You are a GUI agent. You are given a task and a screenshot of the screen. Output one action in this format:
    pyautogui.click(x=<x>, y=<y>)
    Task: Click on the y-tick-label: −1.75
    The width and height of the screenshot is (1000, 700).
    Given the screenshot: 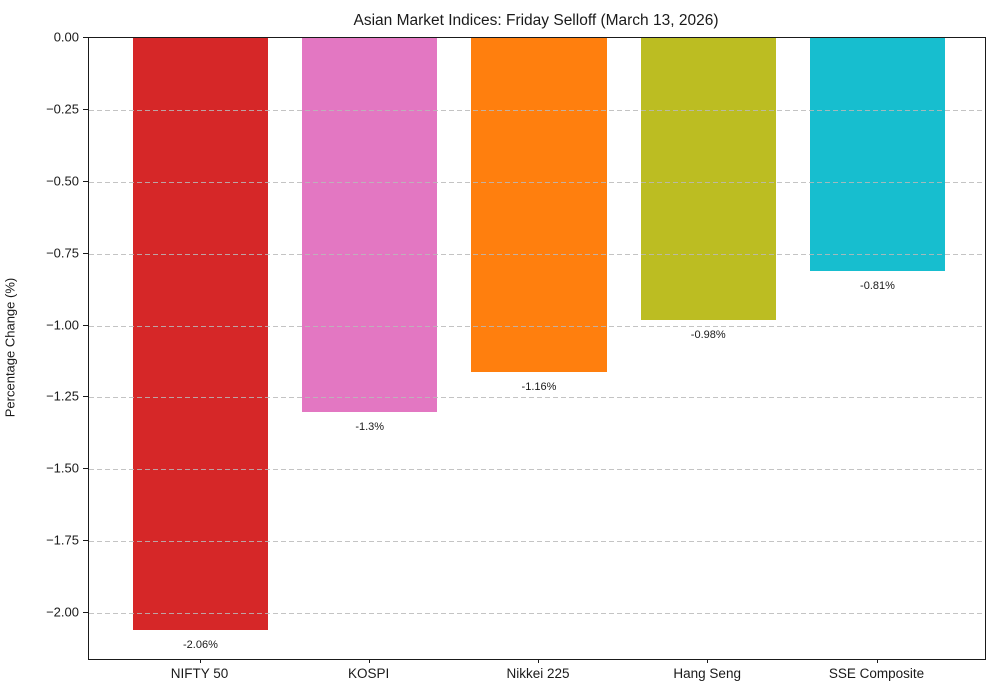 What is the action you would take?
    pyautogui.click(x=62, y=540)
    